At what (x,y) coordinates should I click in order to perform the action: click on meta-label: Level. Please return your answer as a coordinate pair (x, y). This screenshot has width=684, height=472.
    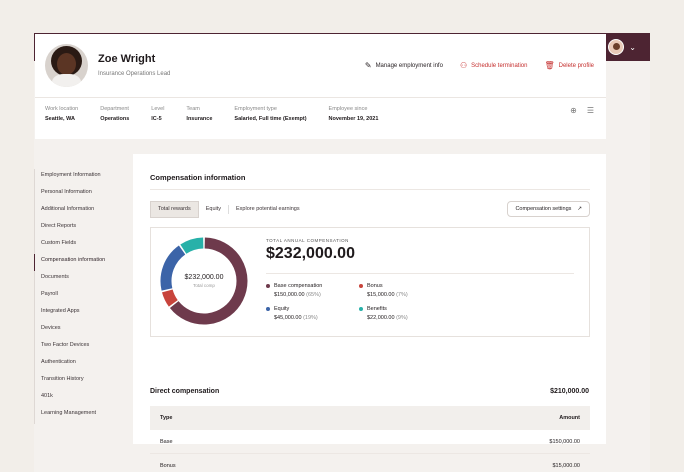
    Looking at the image, I should click on (158, 109).